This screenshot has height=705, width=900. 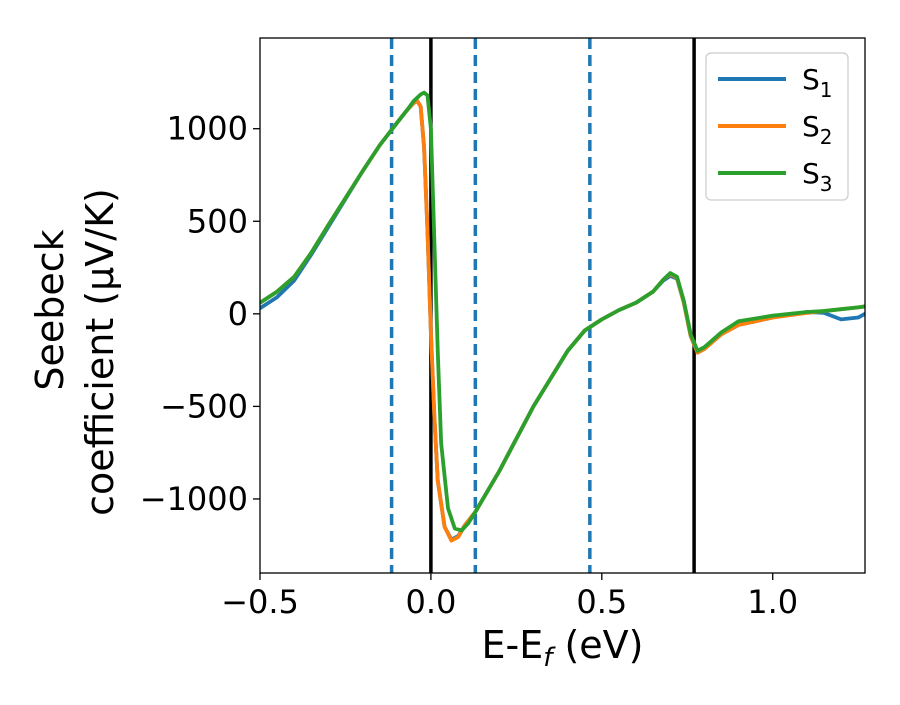 What do you see at coordinates (50, 309) in the screenshot?
I see `y-axis-label-line1: Seebeck` at bounding box center [50, 309].